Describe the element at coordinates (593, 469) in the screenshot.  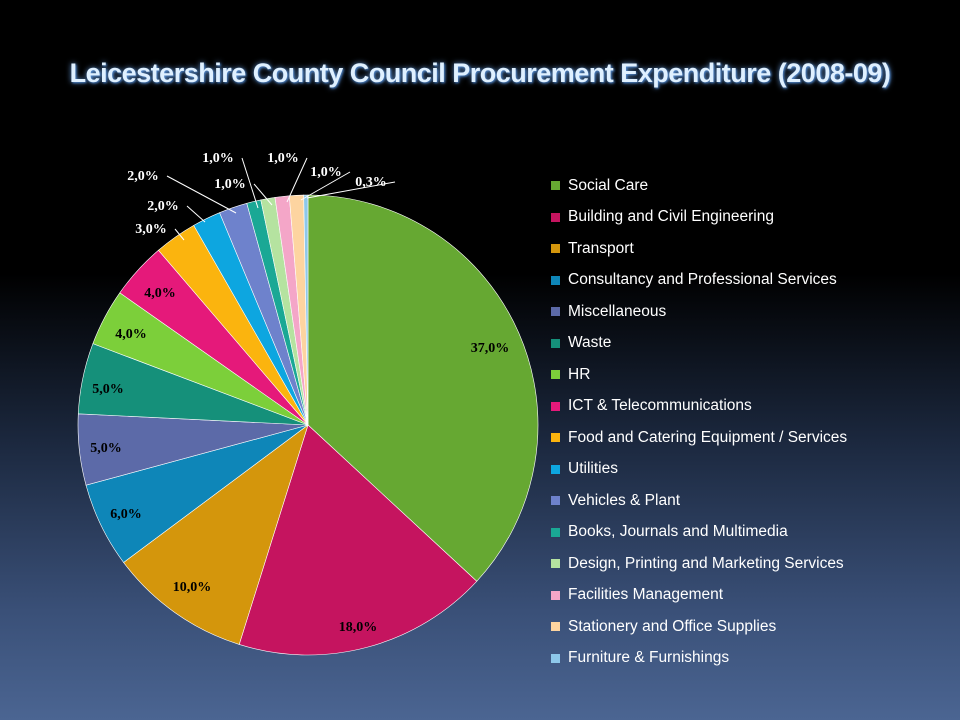
I see `legend-label: Utilities` at that location.